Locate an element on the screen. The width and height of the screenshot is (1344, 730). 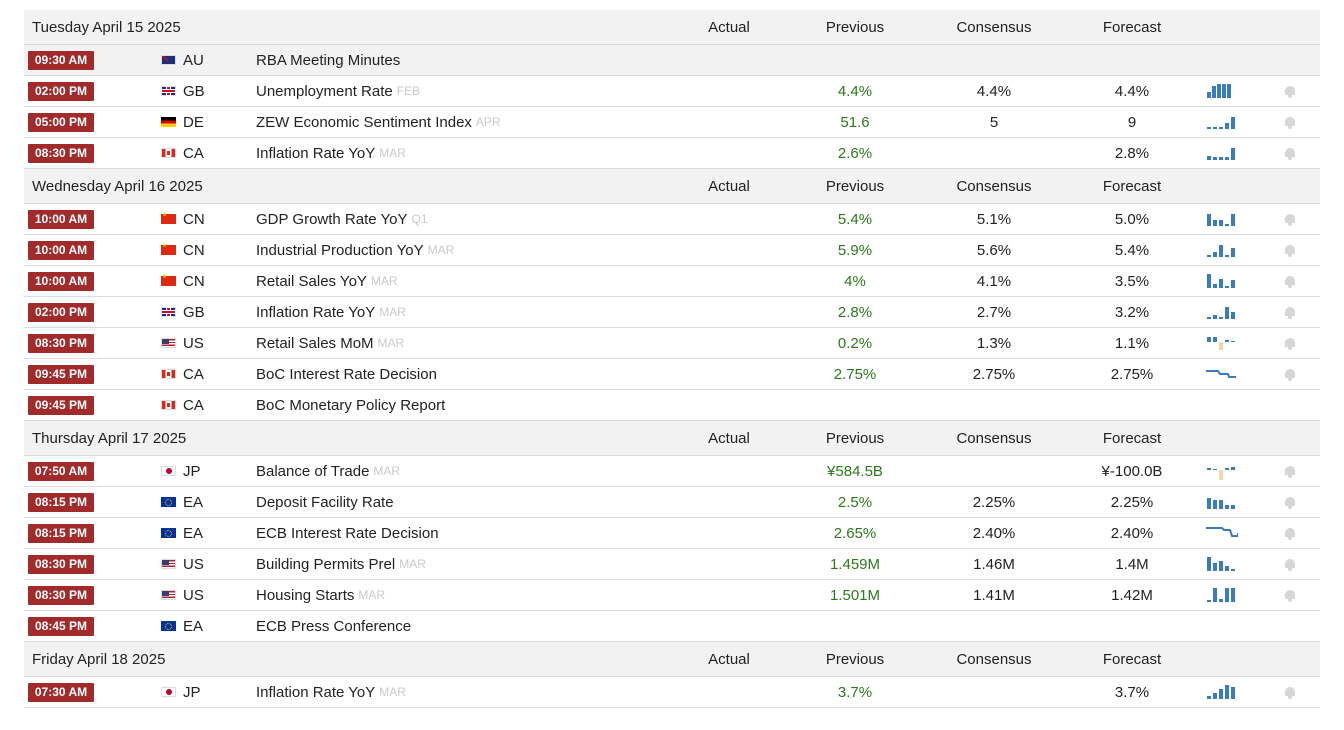
event-title: Industrial Production YoY is located at coordinates (340, 250).